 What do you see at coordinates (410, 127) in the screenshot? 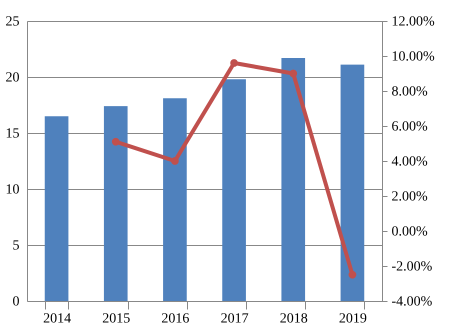
I see `y2-tick-label: 6.00%` at bounding box center [410, 127].